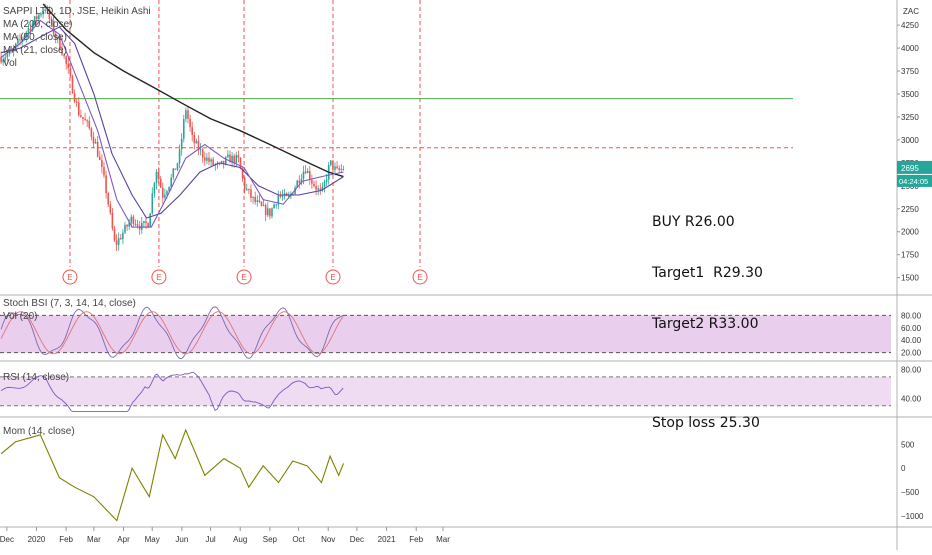  I want to click on time-tick-label: Mar, so click(443, 539).